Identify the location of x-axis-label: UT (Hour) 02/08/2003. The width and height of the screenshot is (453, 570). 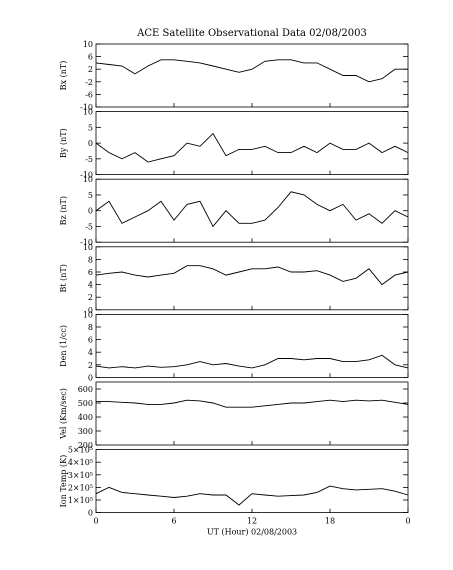
(252, 532).